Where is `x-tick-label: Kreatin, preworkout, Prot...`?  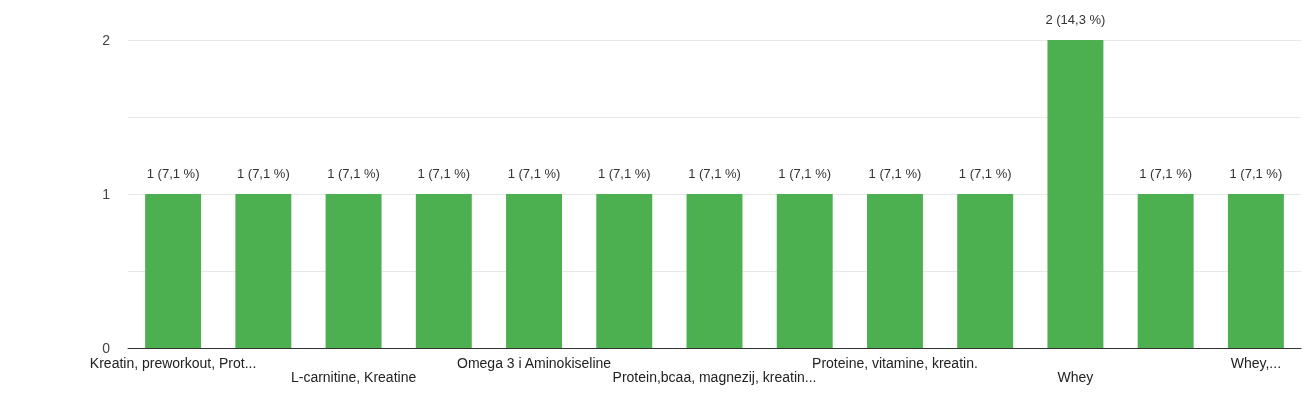
x-tick-label: Kreatin, preworkout, Prot... is located at coordinates (173, 363).